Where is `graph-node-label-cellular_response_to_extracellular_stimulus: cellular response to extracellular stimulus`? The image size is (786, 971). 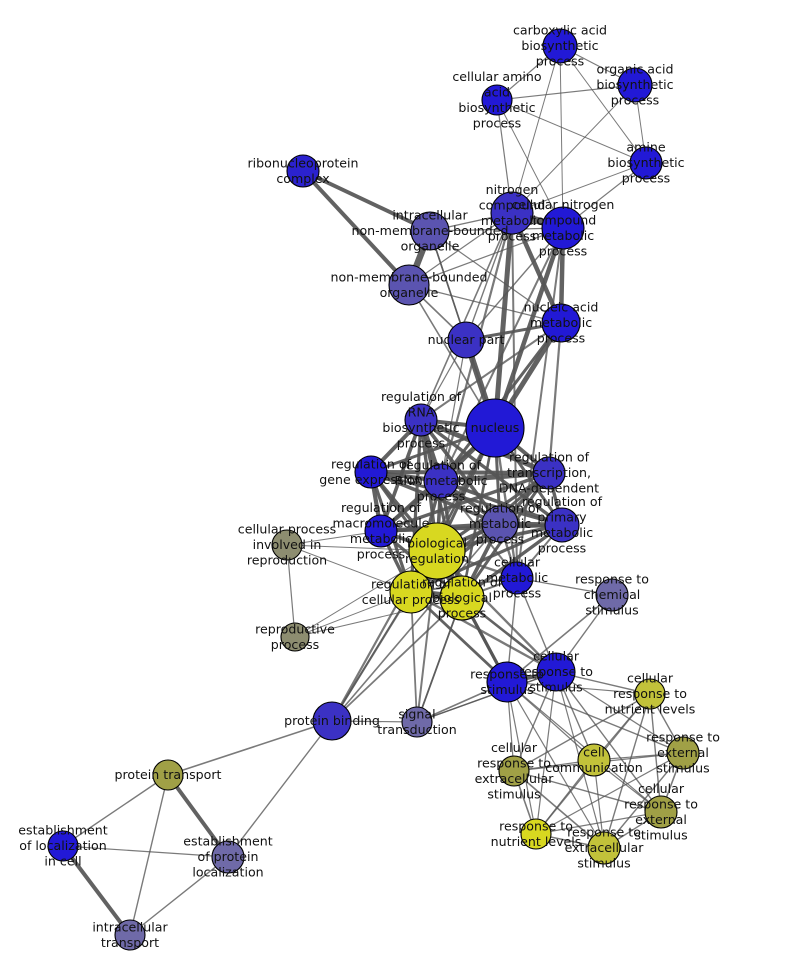 graph-node-label-cellular_response_to_extracellular_stimulus: cellular response to extracellular stimulus is located at coordinates (515, 770).